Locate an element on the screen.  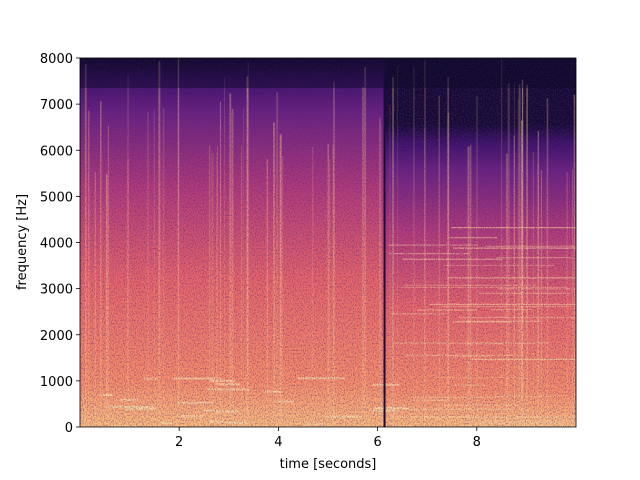
y-tick-label: 0 is located at coordinates (69, 428).